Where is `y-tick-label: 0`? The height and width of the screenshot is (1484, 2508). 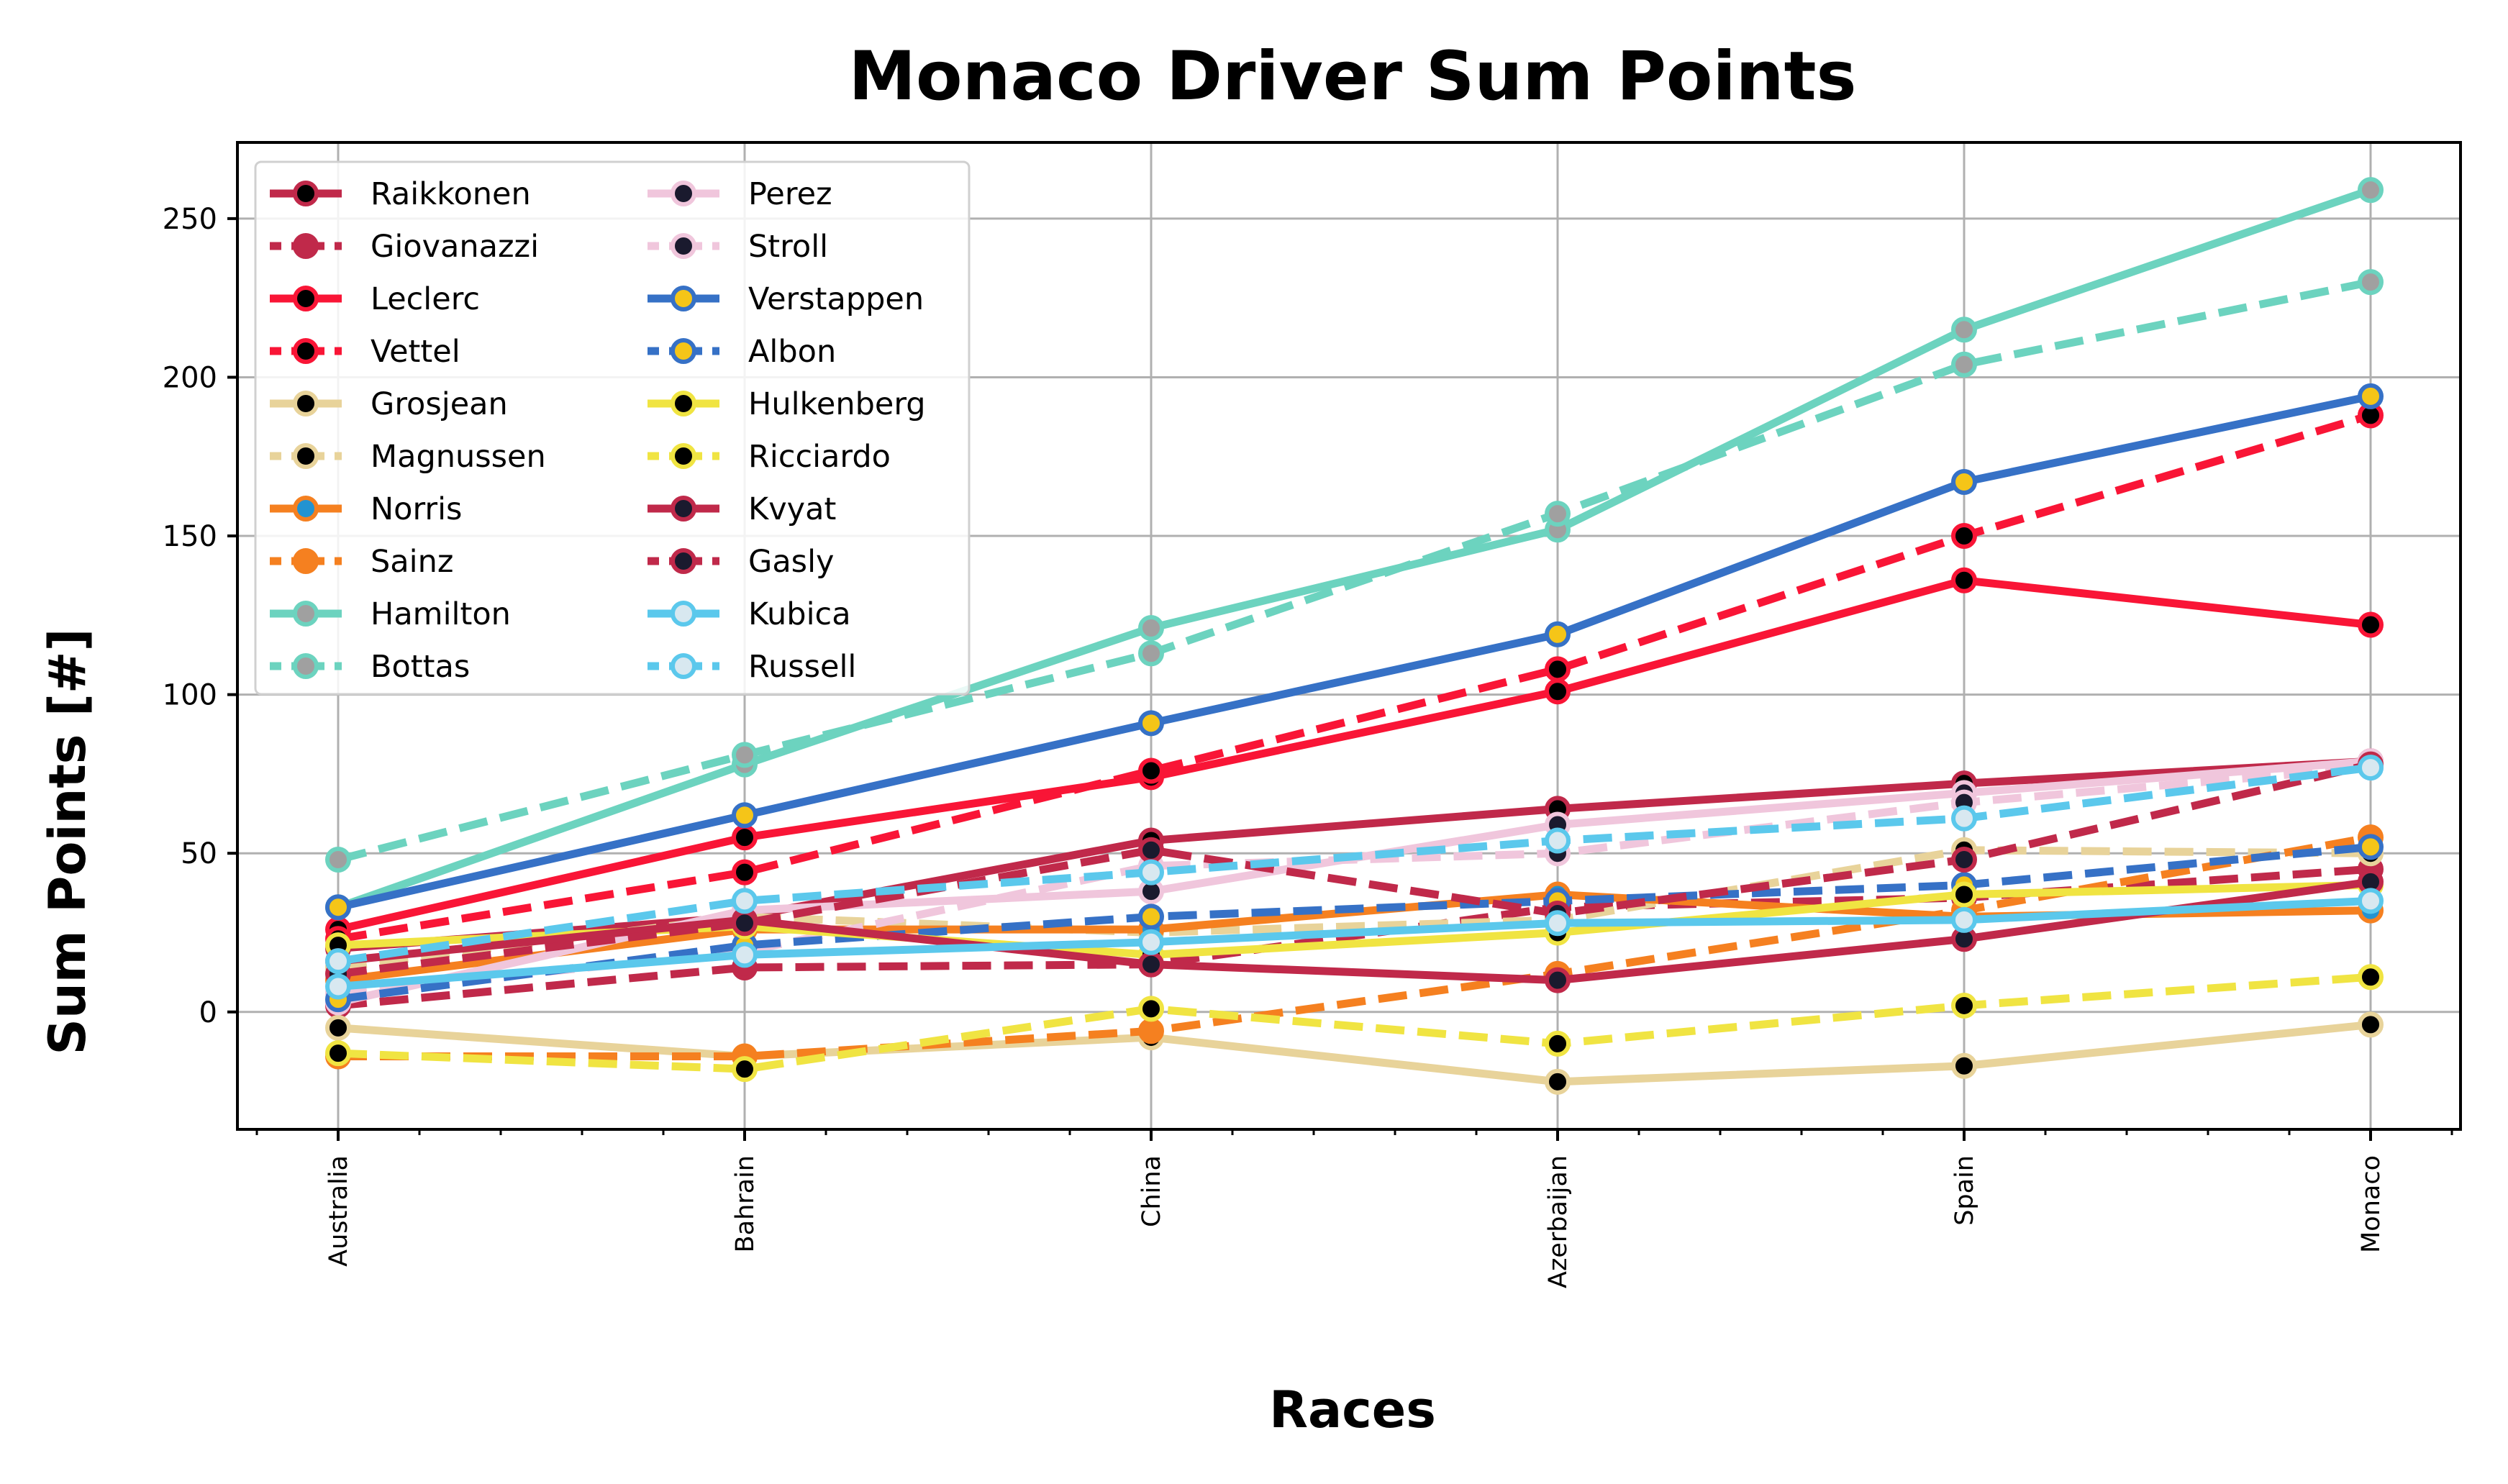 y-tick-label: 0 is located at coordinates (208, 1012).